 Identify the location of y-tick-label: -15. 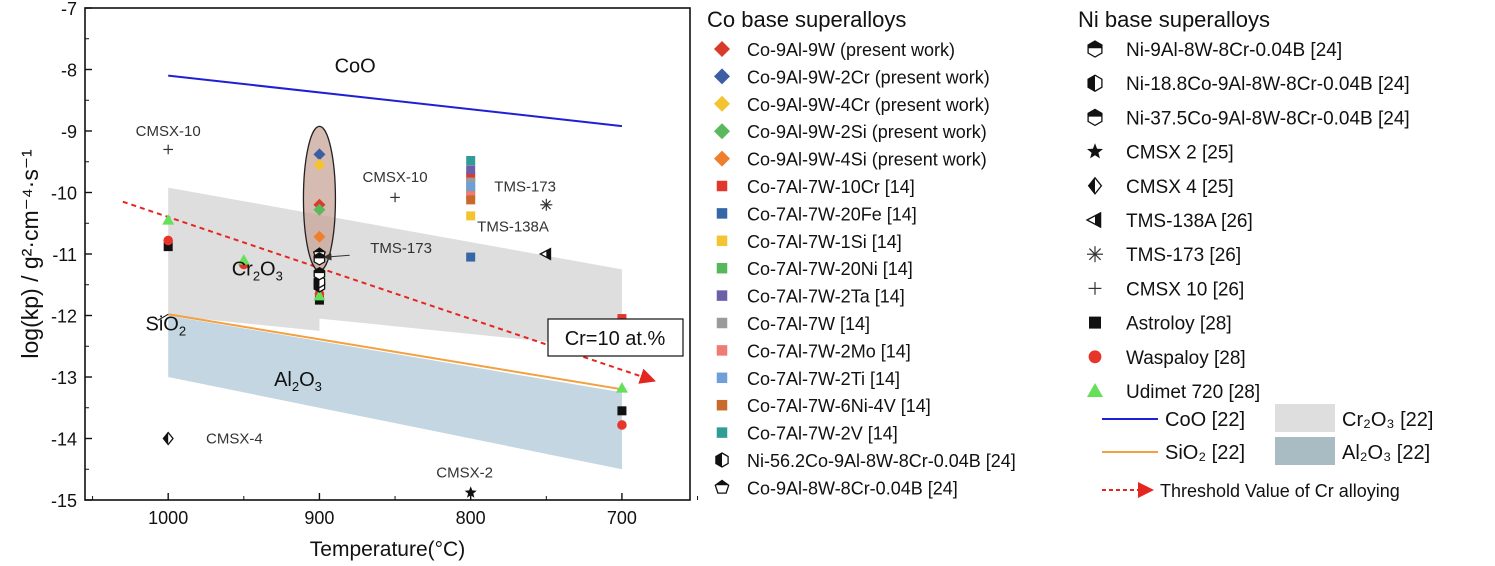
(64, 501).